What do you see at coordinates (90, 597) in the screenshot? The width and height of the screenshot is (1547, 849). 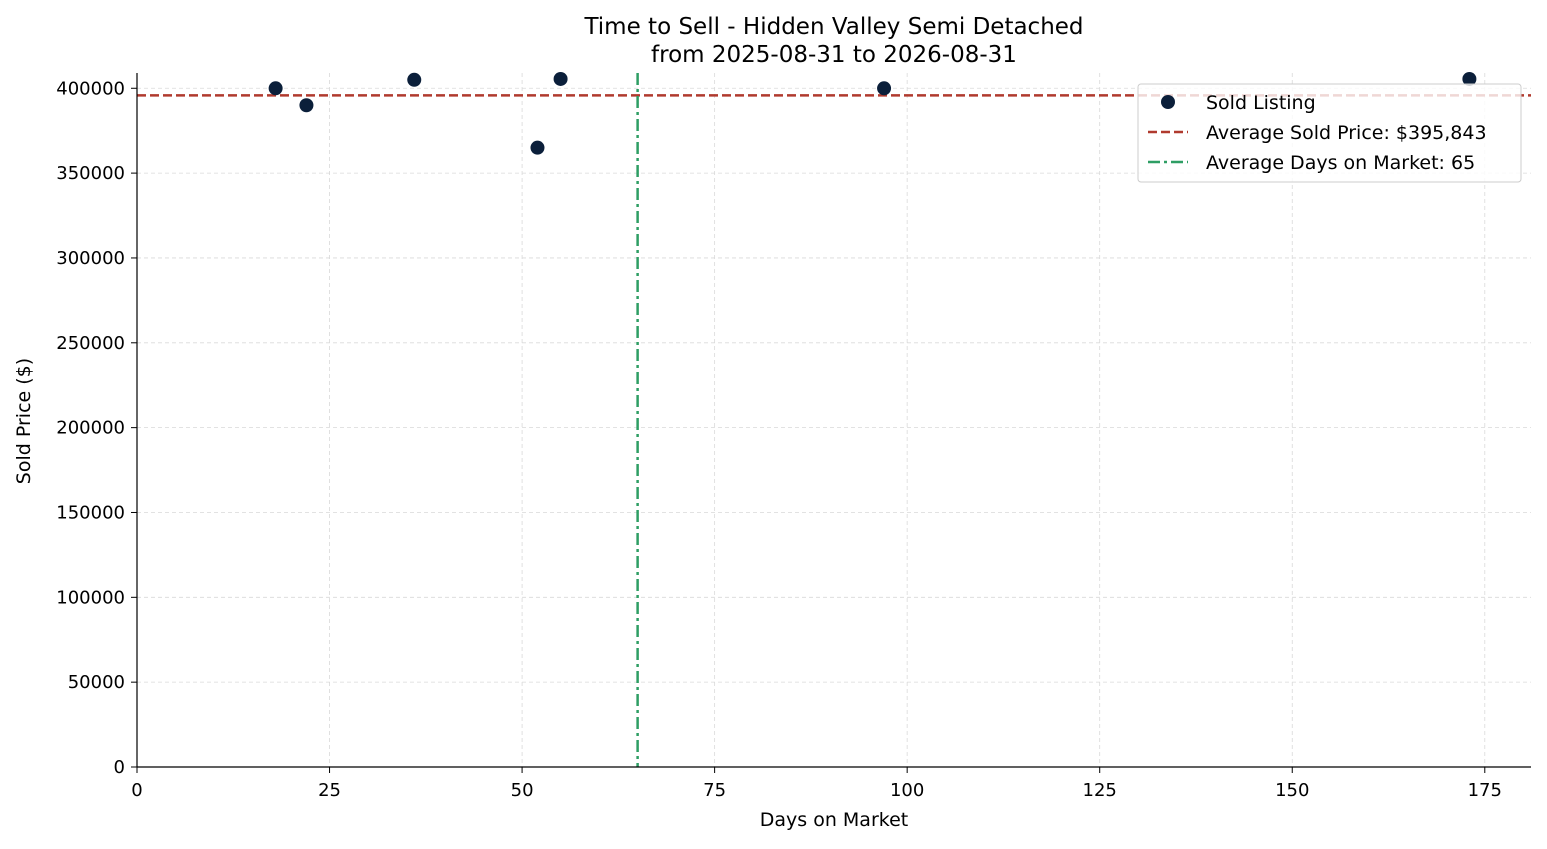 I see `y-tick-label: 100000` at bounding box center [90, 597].